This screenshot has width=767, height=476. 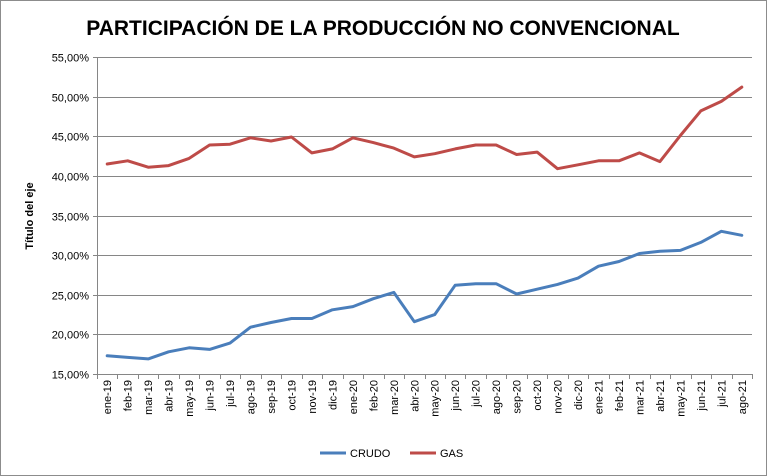 I want to click on x-tick-label: mar-20, so click(x=395, y=397).